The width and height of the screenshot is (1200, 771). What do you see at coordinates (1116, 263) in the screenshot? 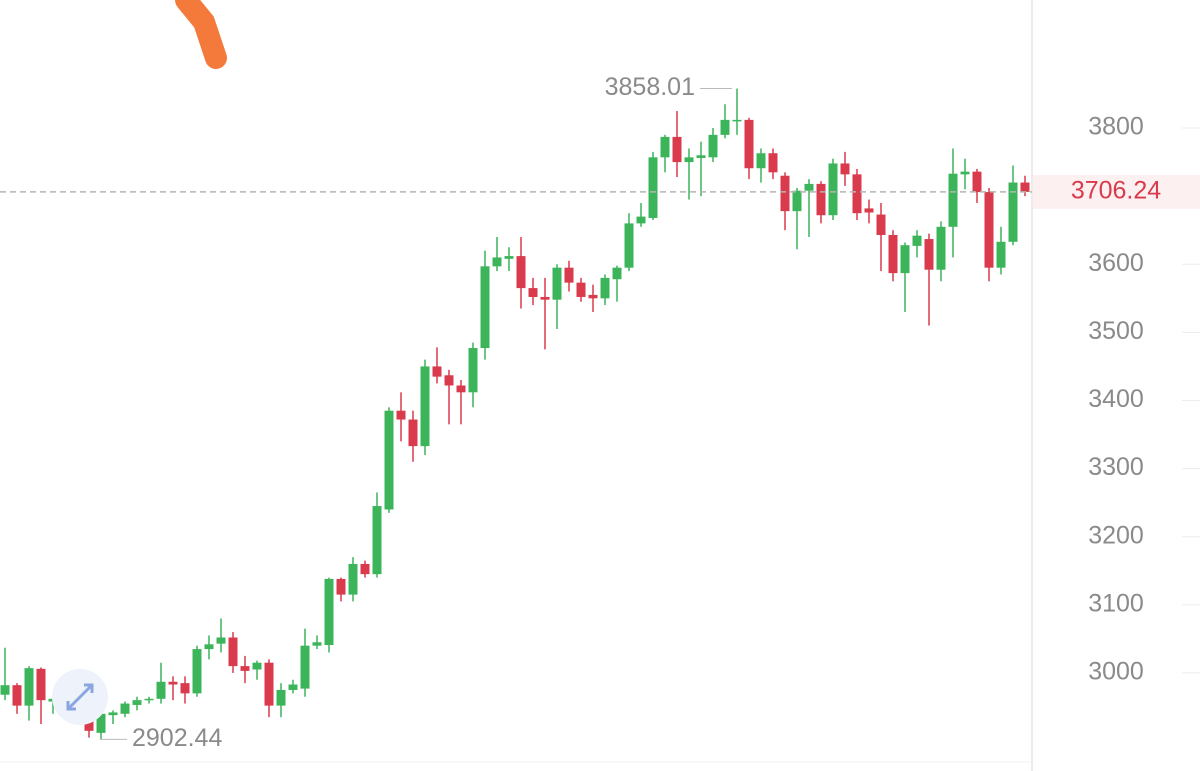
I see `y-tick-label: 3600` at bounding box center [1116, 263].